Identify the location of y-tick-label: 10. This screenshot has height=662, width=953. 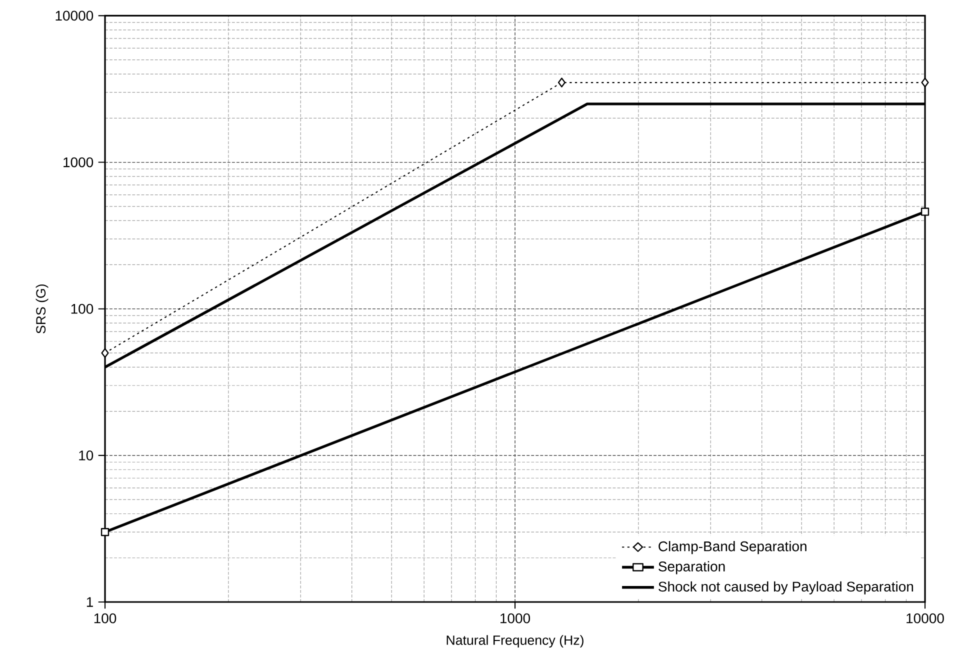
(86, 455).